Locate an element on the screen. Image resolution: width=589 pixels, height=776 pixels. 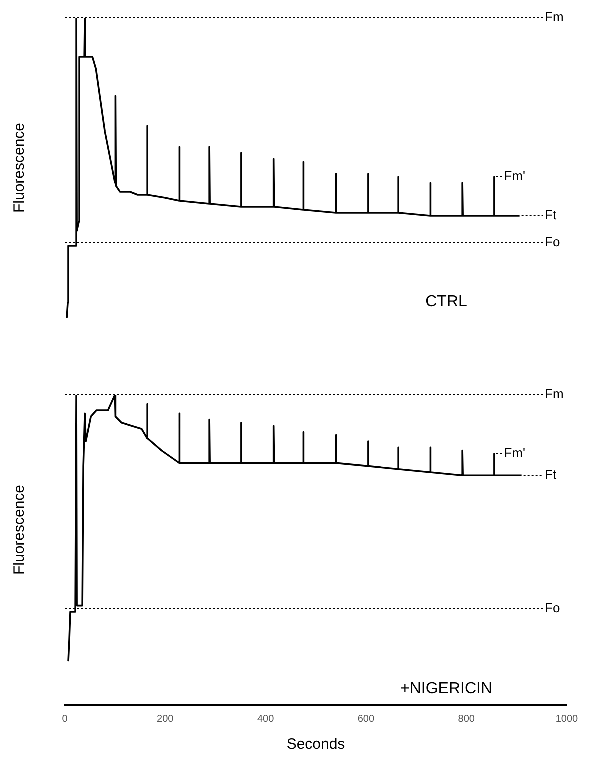
x-tick-label: 600 is located at coordinates (366, 719).